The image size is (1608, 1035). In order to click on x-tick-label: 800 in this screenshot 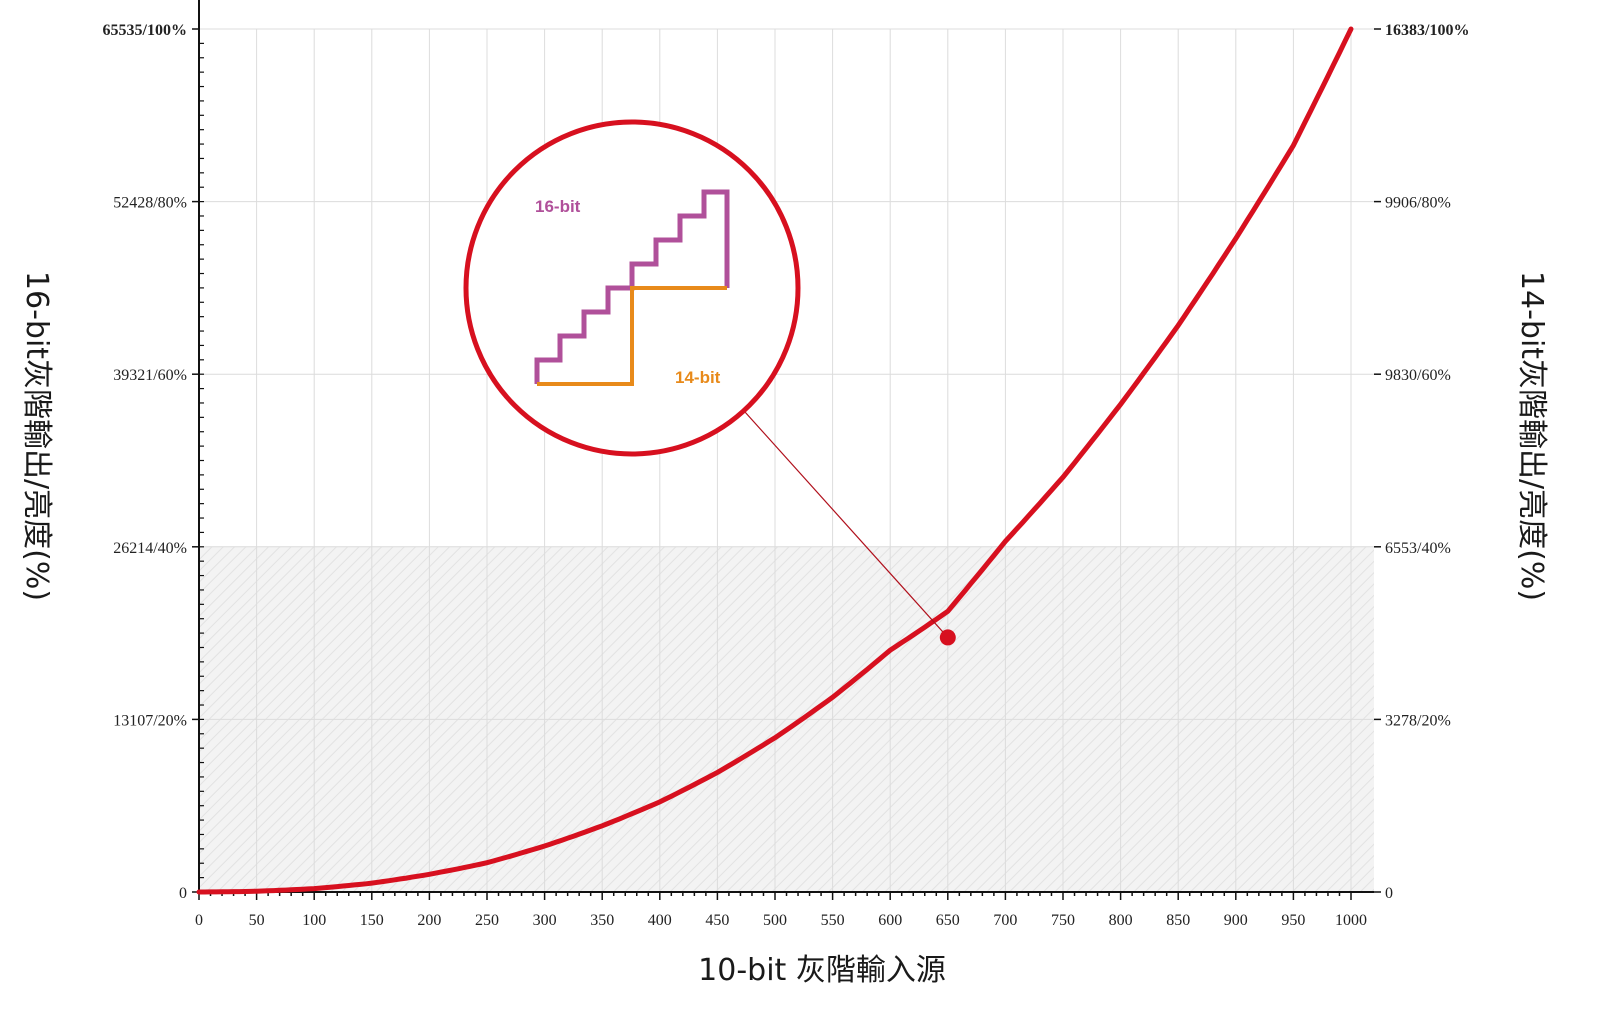, I will do `click(1121, 920)`.